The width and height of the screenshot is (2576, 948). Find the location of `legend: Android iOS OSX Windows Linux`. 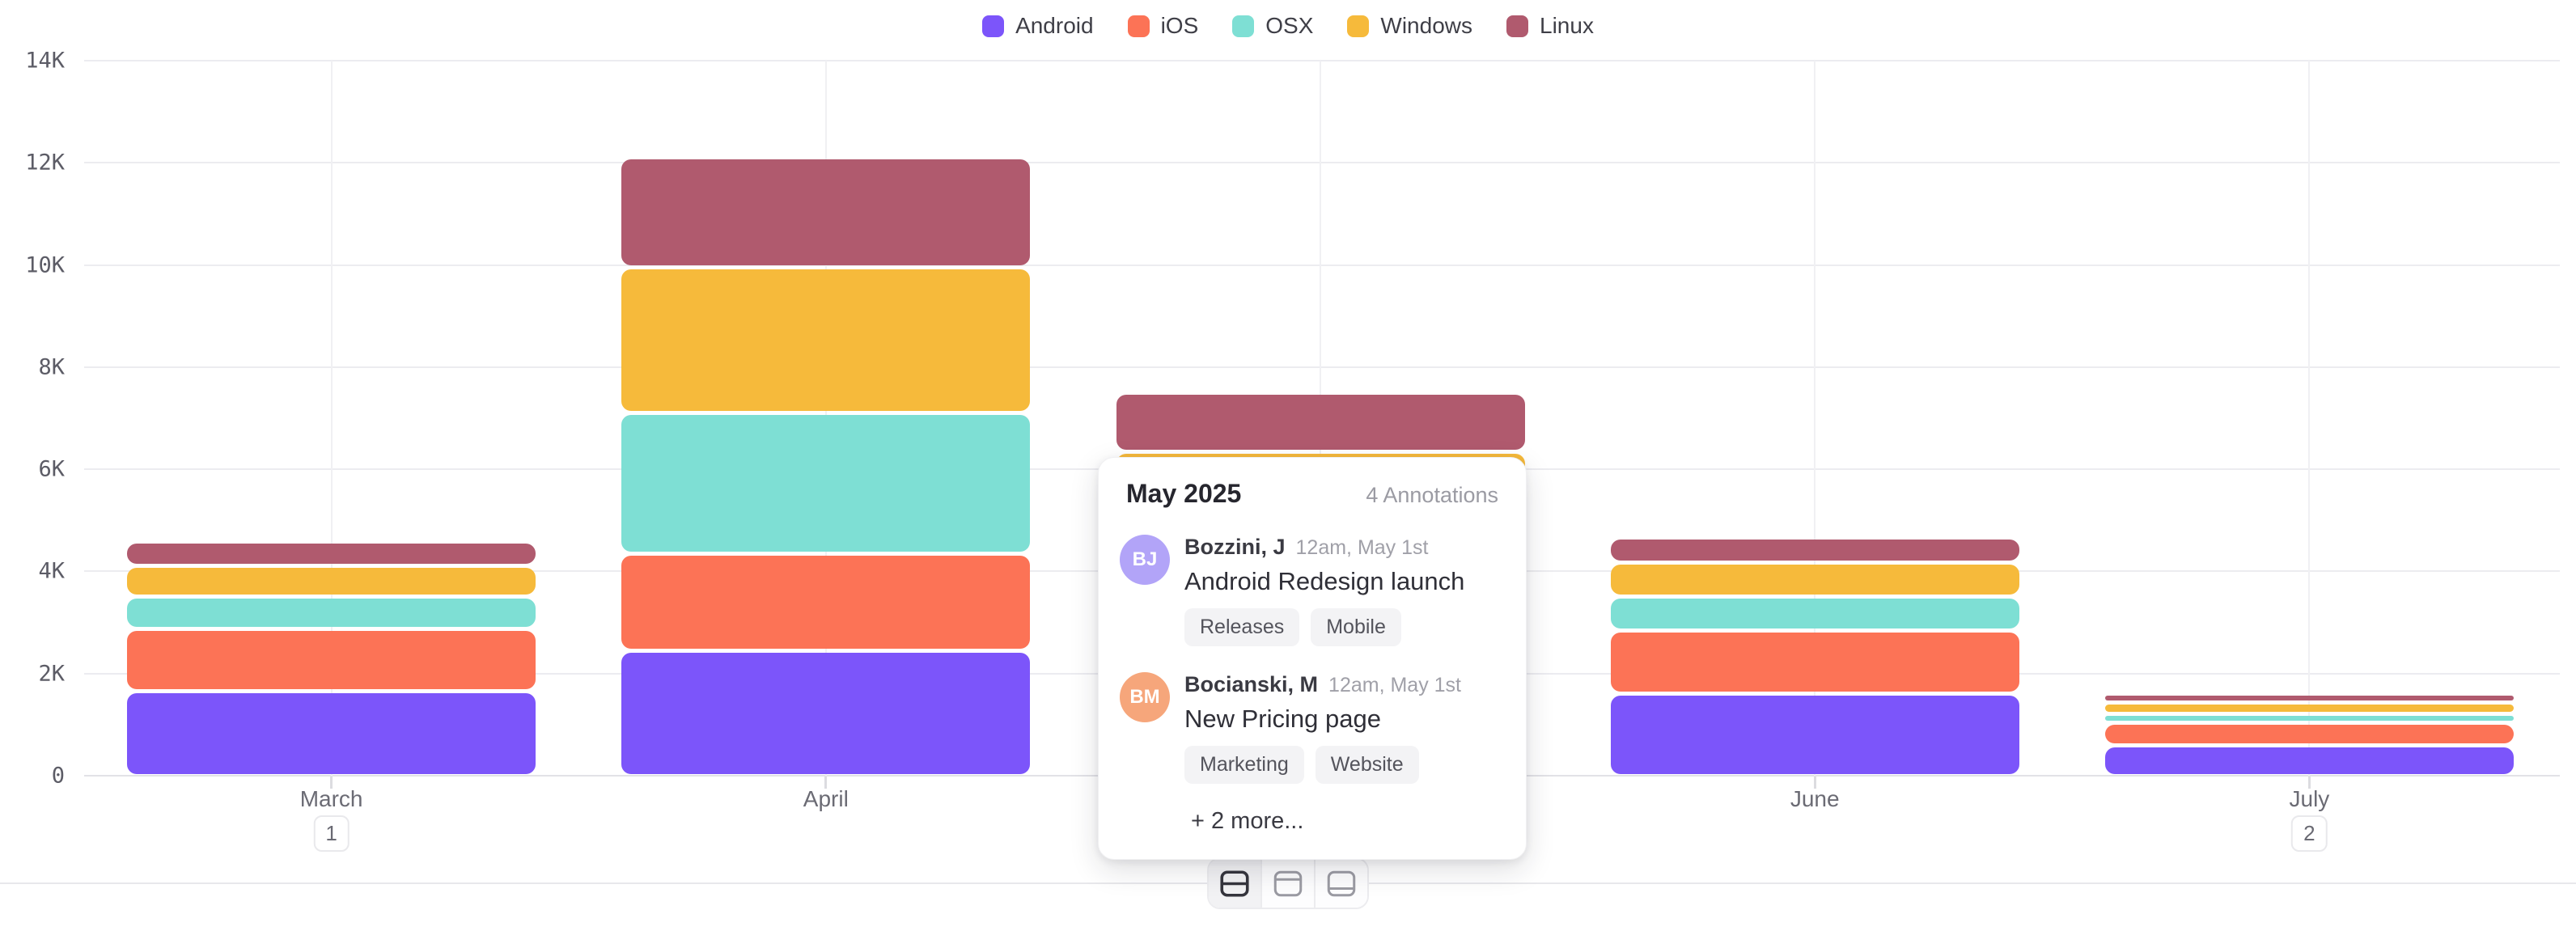

legend: Android iOS OSX Windows Linux is located at coordinates (1288, 26).